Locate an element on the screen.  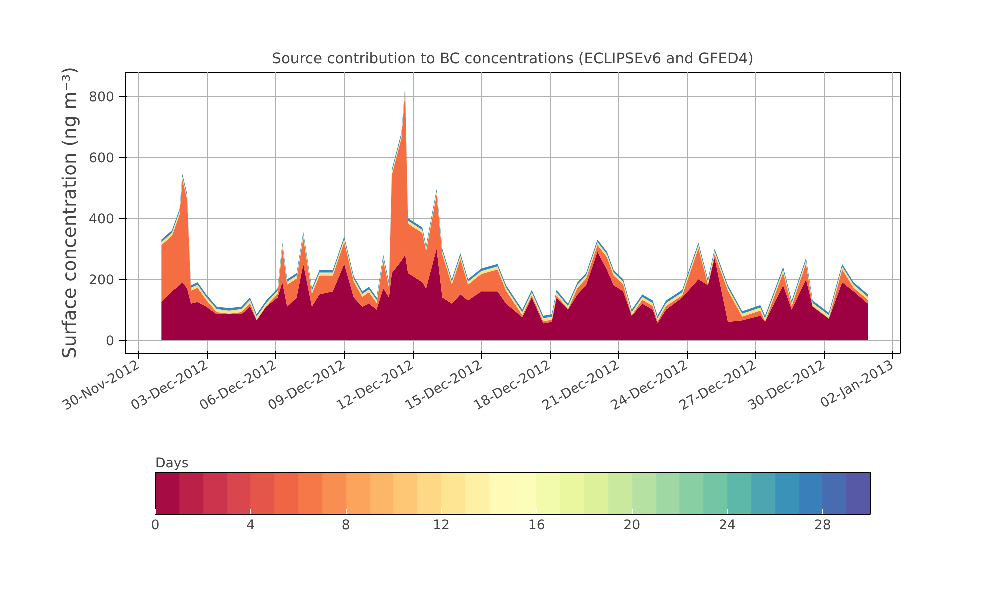
color-bar-label: 20 is located at coordinates (632, 526).